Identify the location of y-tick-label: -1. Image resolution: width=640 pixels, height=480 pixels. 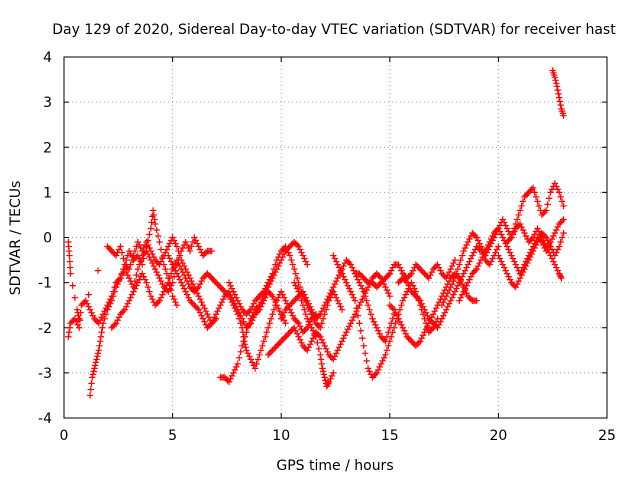
(45, 284).